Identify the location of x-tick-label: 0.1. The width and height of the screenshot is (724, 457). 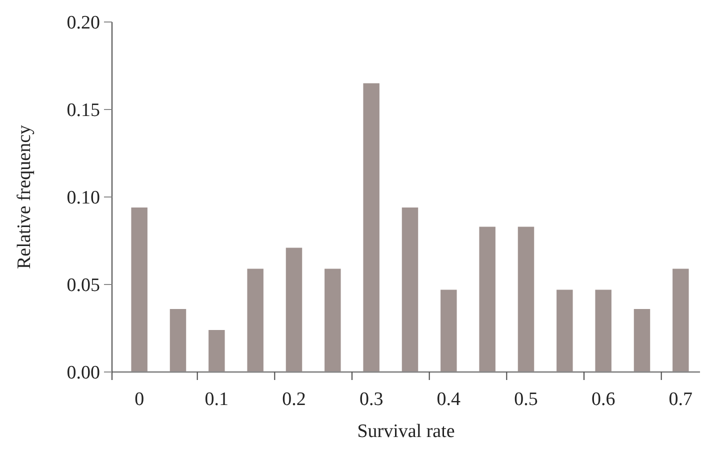
(216, 399).